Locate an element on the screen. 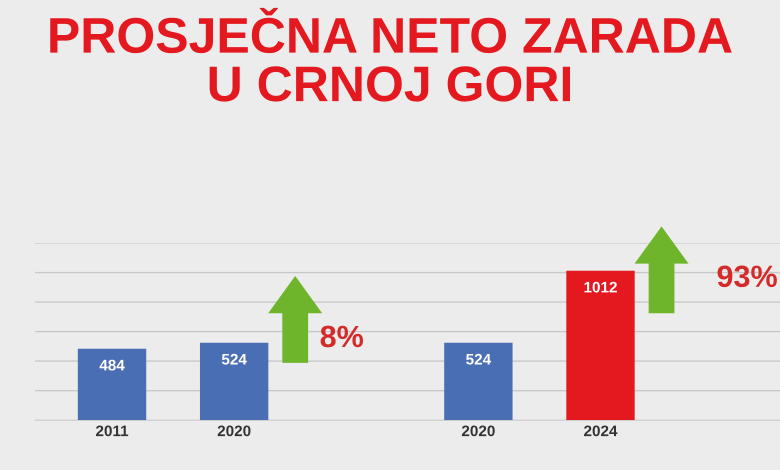 The height and width of the screenshot is (470, 780). x-tick-label: 2011 is located at coordinates (112, 430).